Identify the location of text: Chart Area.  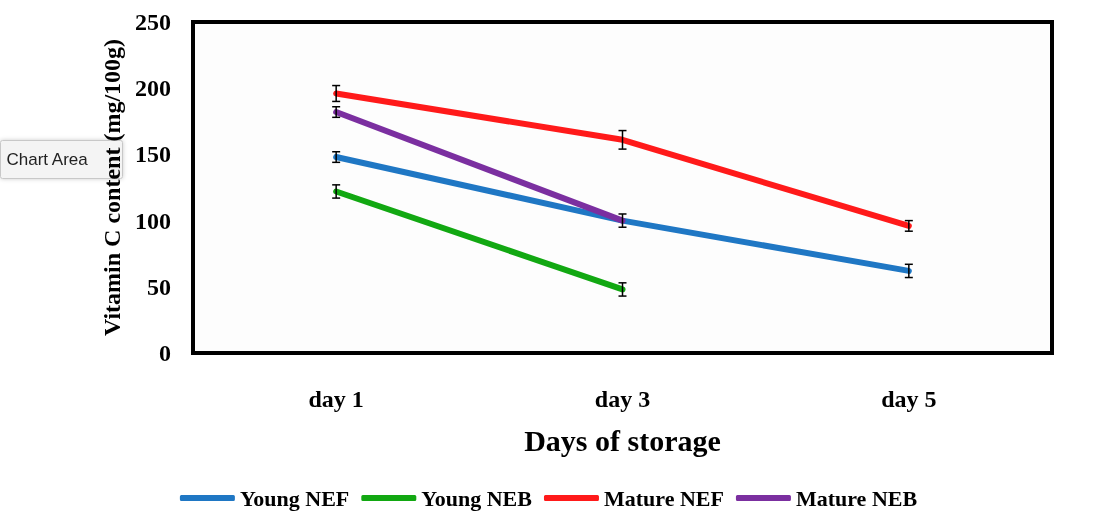
(47, 159).